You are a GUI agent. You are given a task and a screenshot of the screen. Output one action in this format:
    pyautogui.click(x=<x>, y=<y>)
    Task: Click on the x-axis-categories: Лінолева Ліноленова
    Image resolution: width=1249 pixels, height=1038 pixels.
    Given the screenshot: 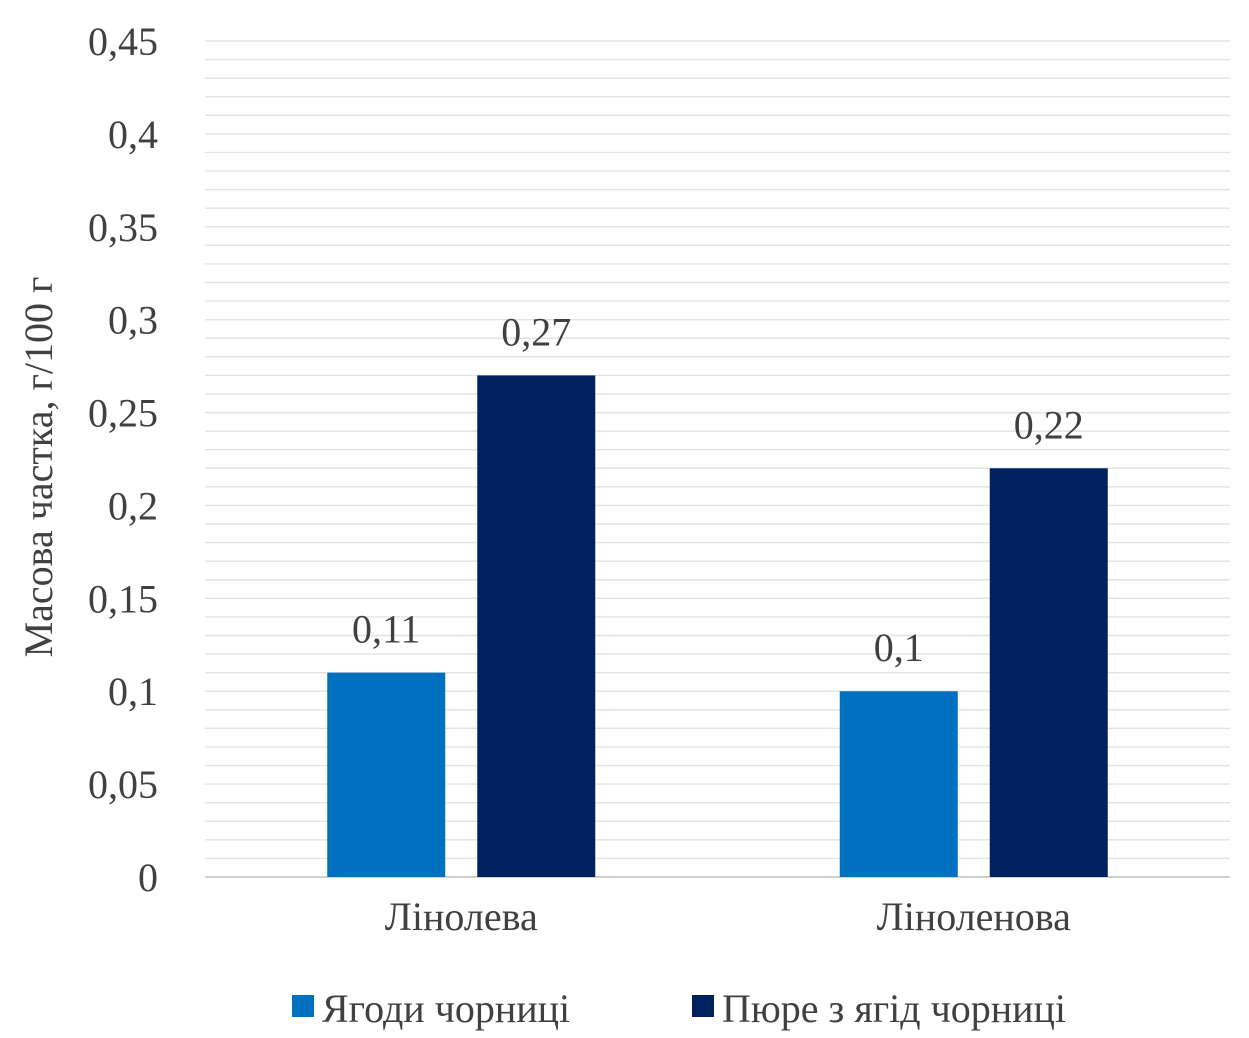 What is the action you would take?
    pyautogui.click(x=728, y=916)
    